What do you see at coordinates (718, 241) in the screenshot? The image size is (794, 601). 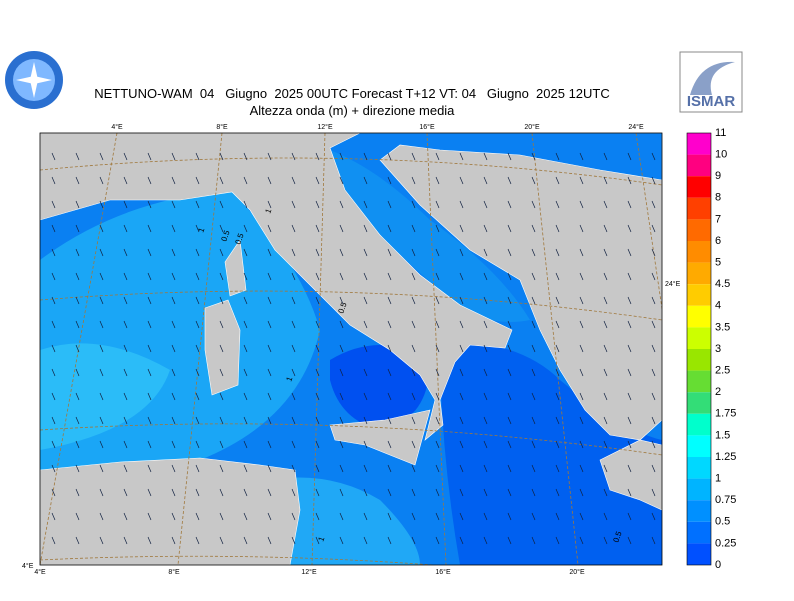 I see `colorbar-label: 6` at bounding box center [718, 241].